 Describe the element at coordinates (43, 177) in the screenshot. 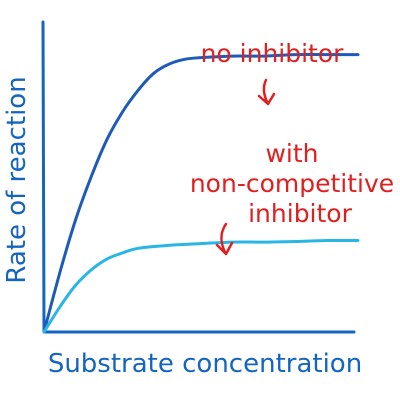

I see `y-axis` at that location.